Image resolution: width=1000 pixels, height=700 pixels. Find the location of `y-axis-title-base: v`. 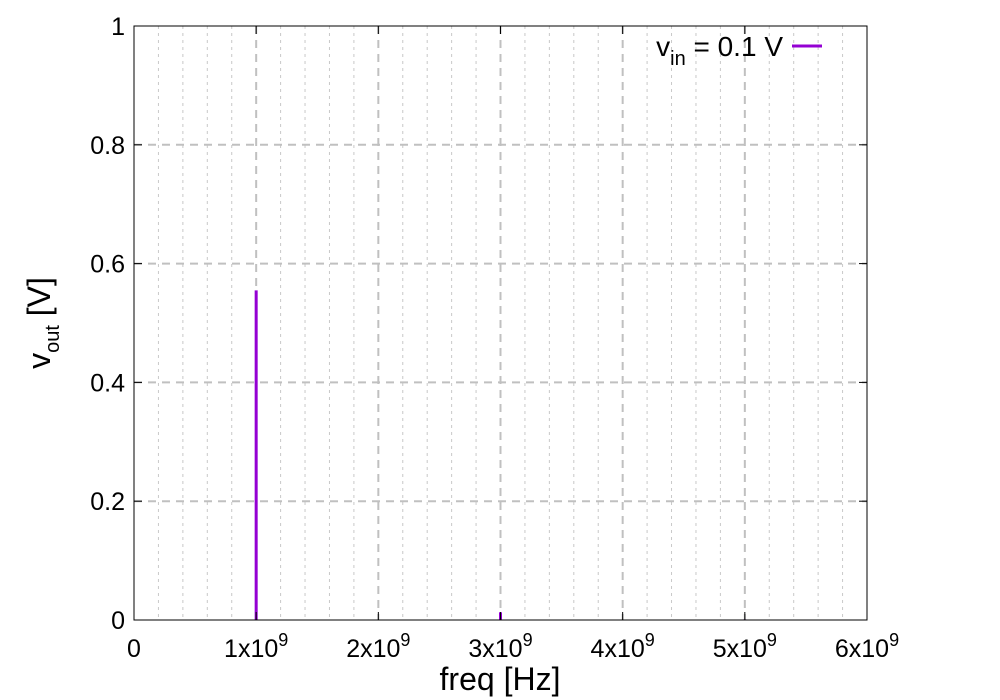

y-axis-title-base: v is located at coordinates (39, 361).